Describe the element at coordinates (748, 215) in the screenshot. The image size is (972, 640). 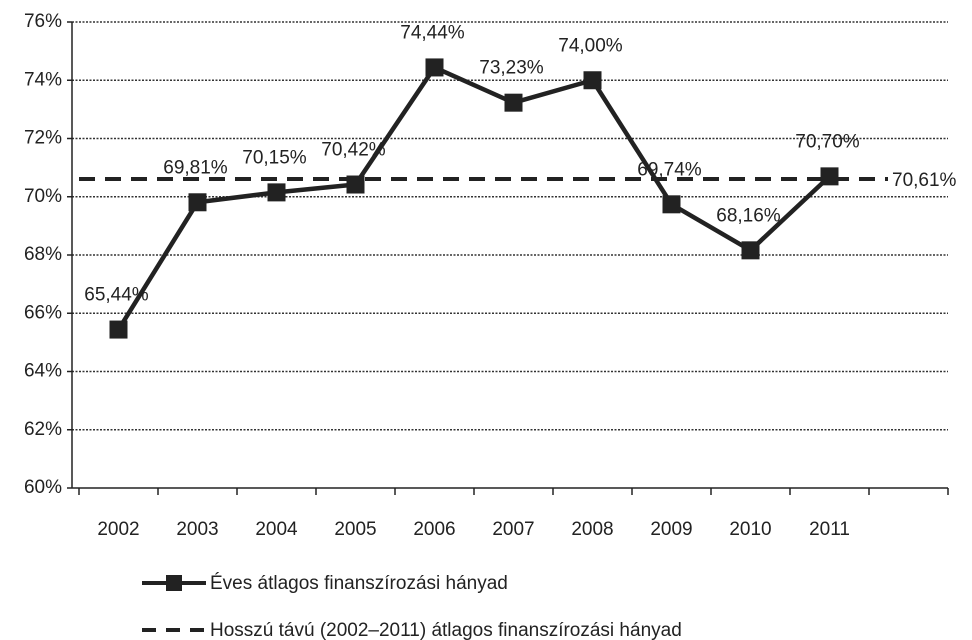
I see `data-label: 68,16%` at that location.